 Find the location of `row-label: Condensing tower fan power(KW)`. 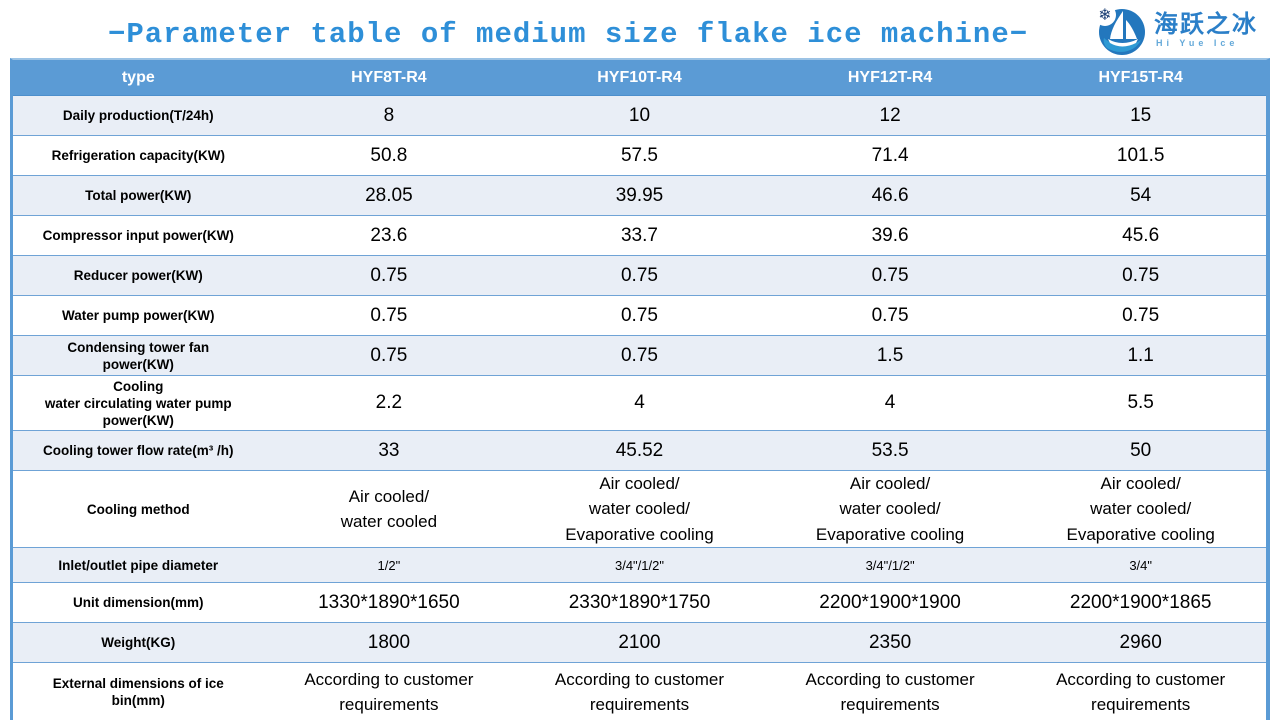

row-label: Condensing tower fan power(KW) is located at coordinates (138, 355).